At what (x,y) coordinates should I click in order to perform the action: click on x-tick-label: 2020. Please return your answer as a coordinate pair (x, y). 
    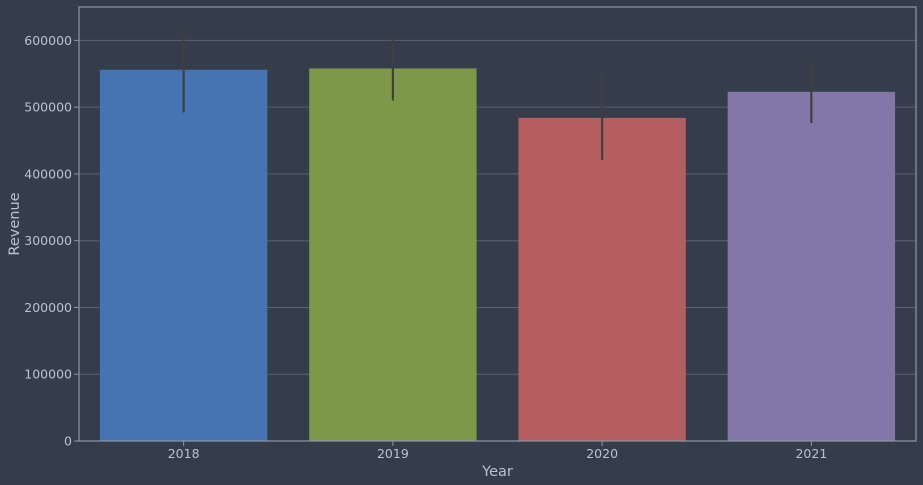
    Looking at the image, I should click on (602, 453).